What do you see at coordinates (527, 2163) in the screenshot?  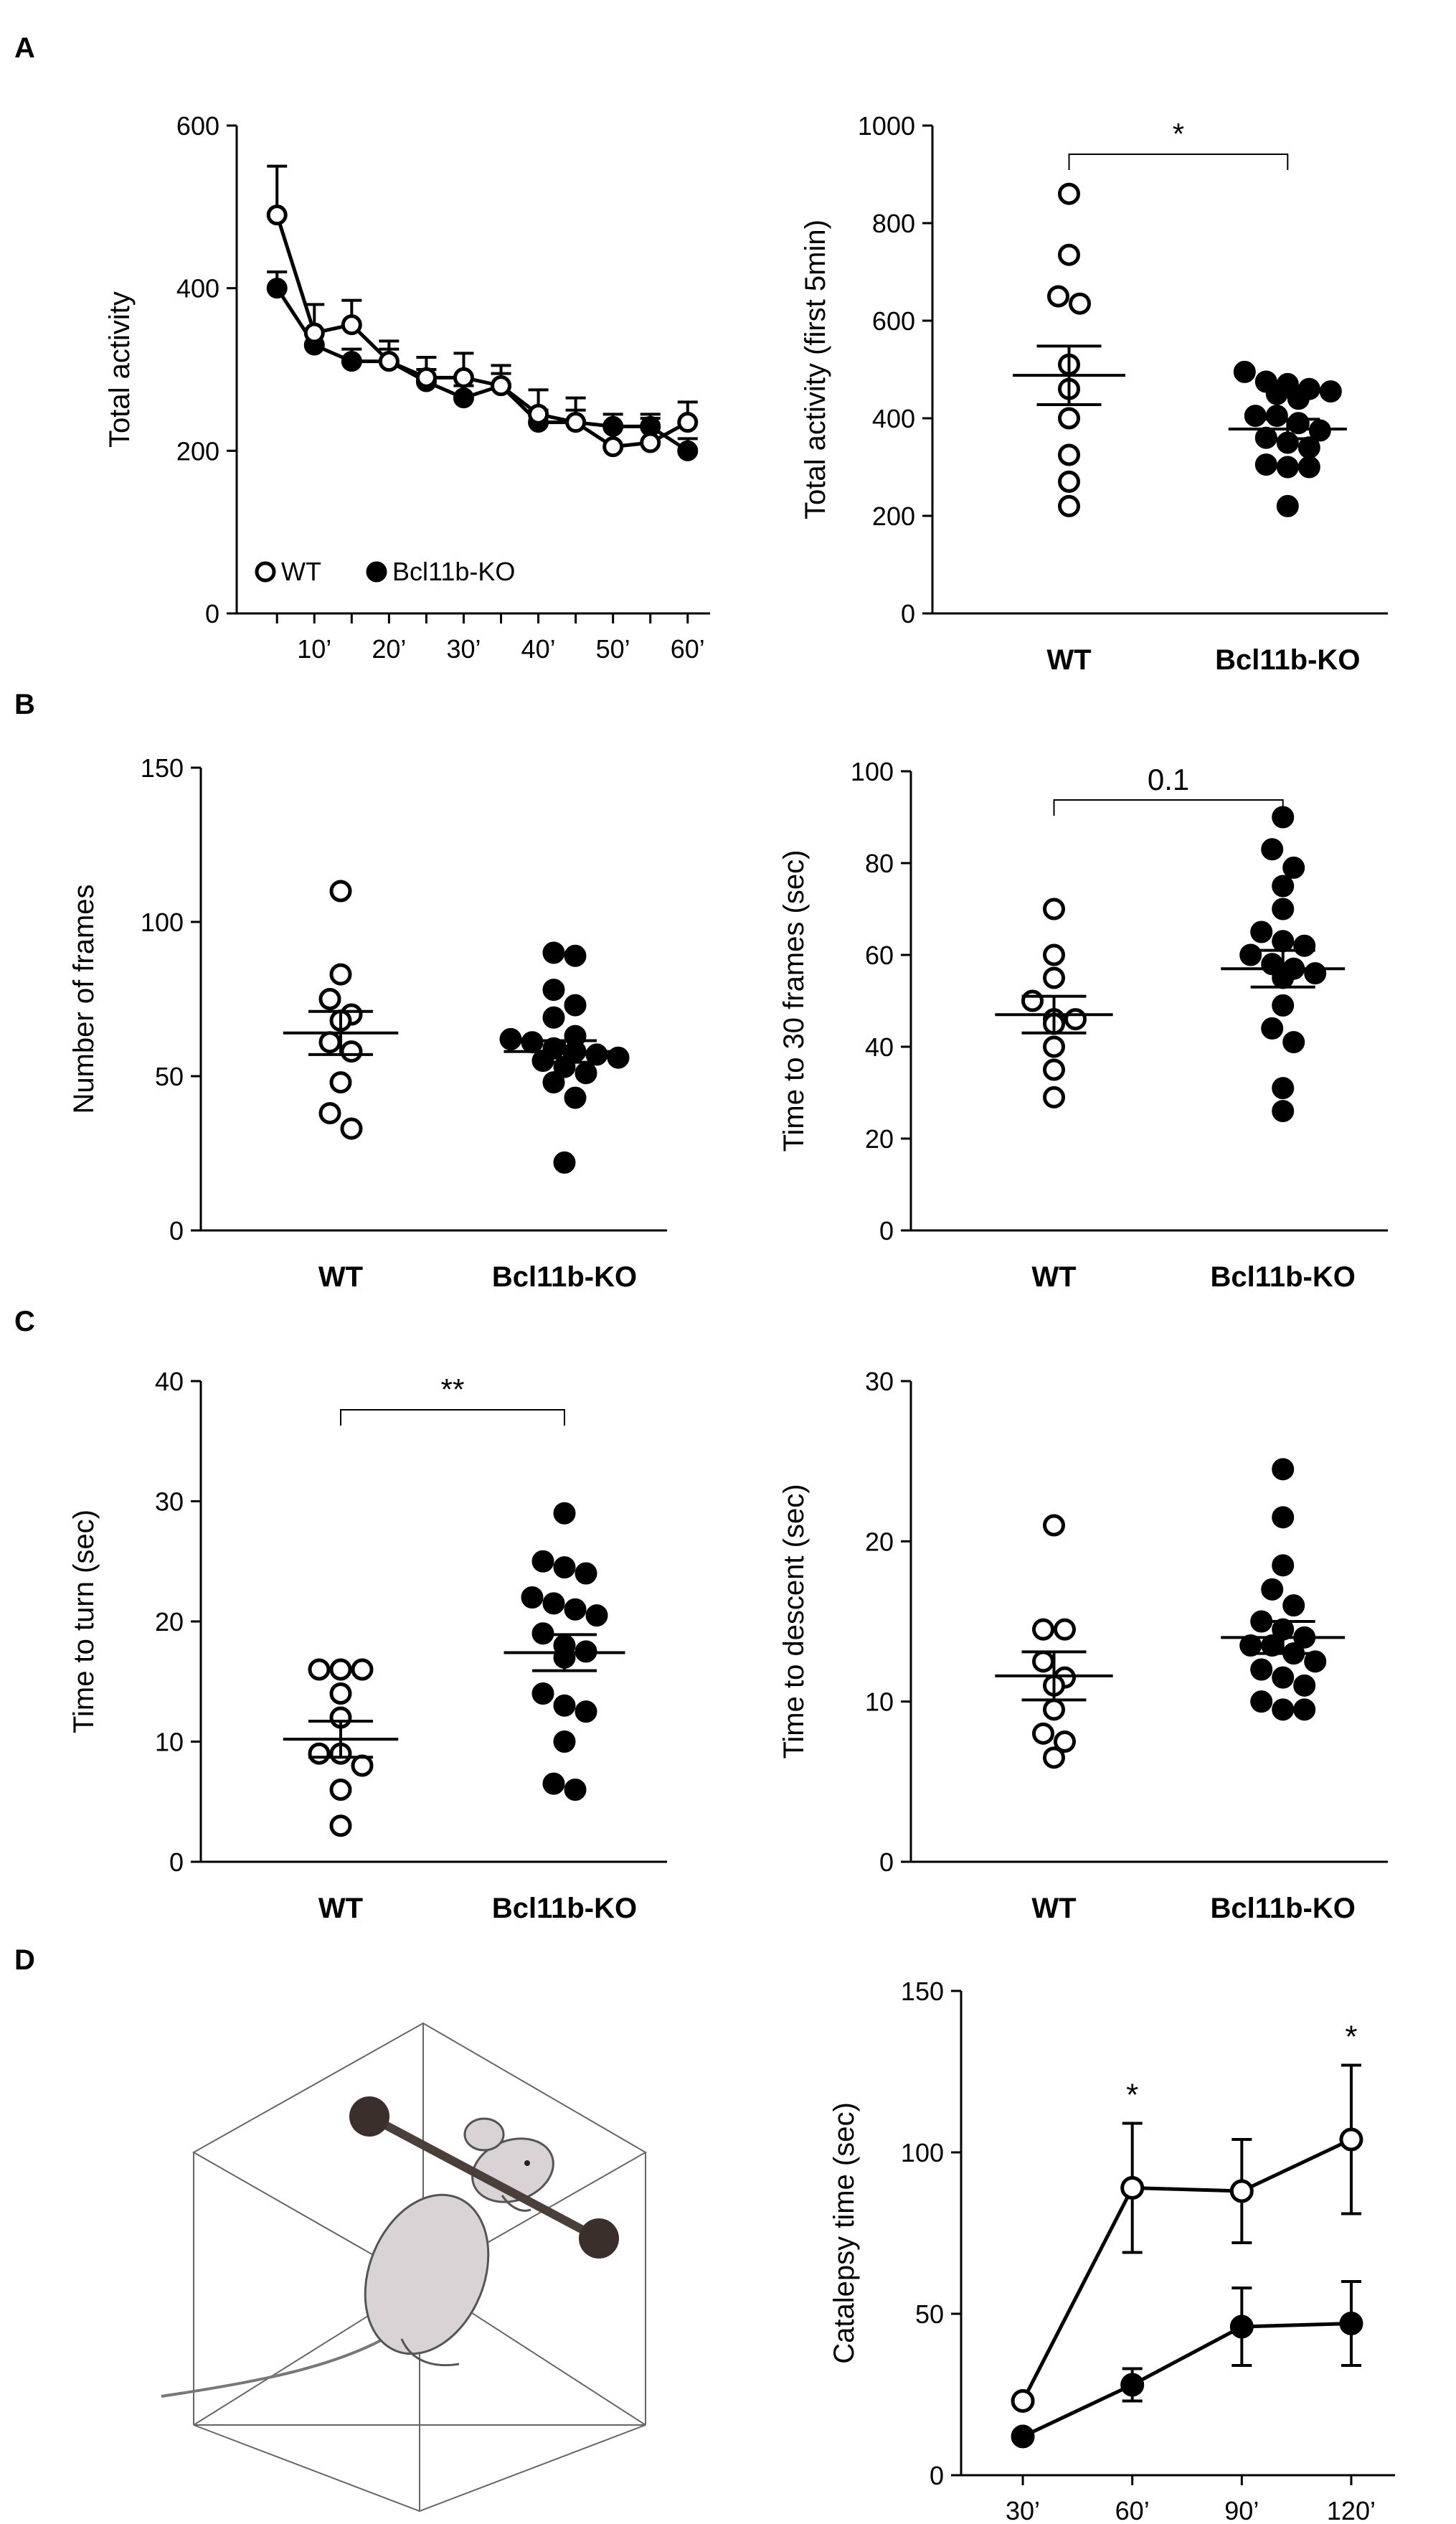 I see `mouse-eye` at bounding box center [527, 2163].